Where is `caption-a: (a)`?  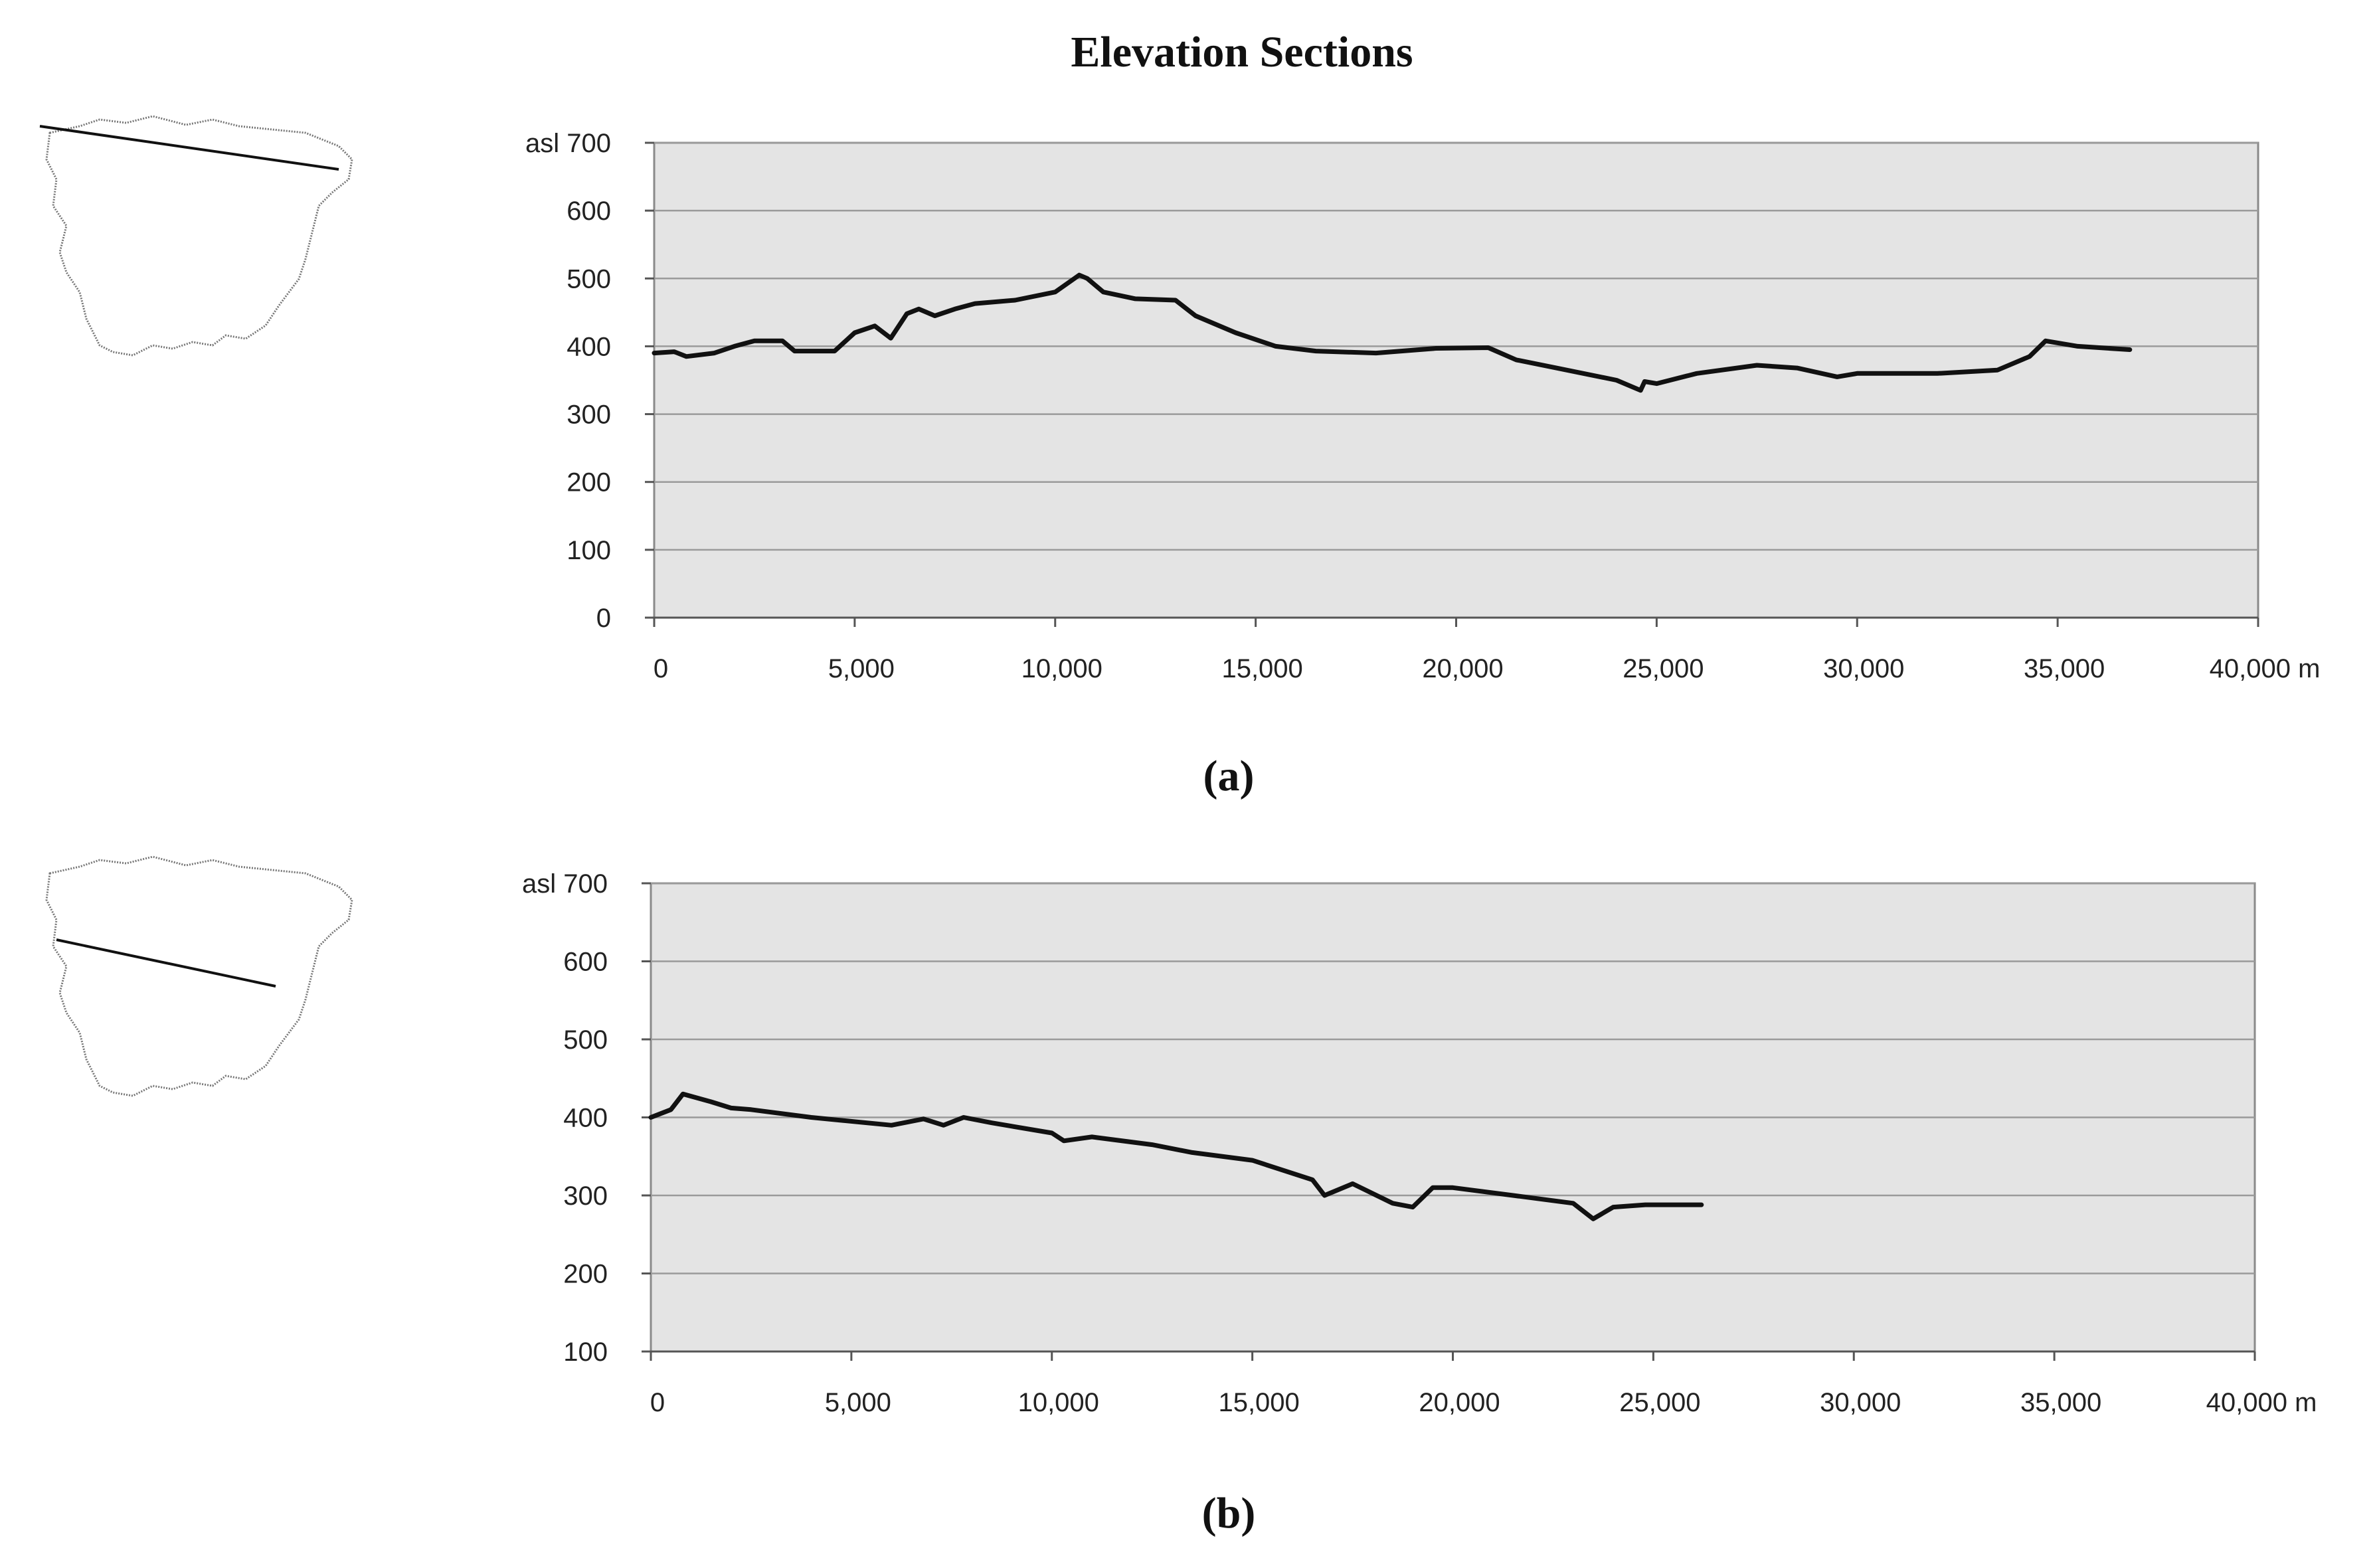
caption-a: (a) is located at coordinates (1229, 776).